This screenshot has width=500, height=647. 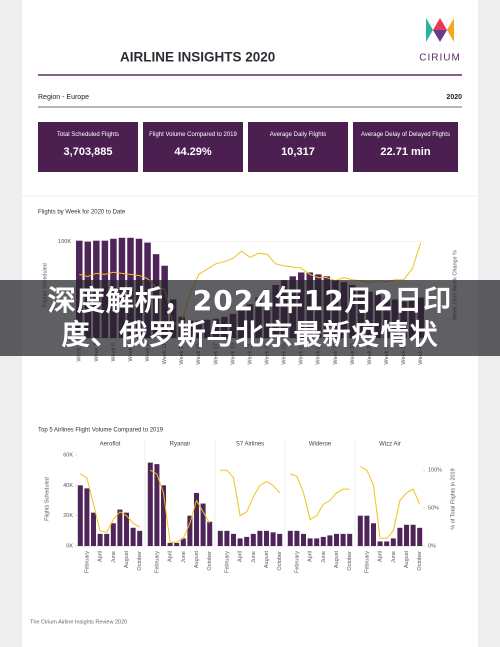 I want to click on y-tick-label: 20K, so click(x=68, y=516).